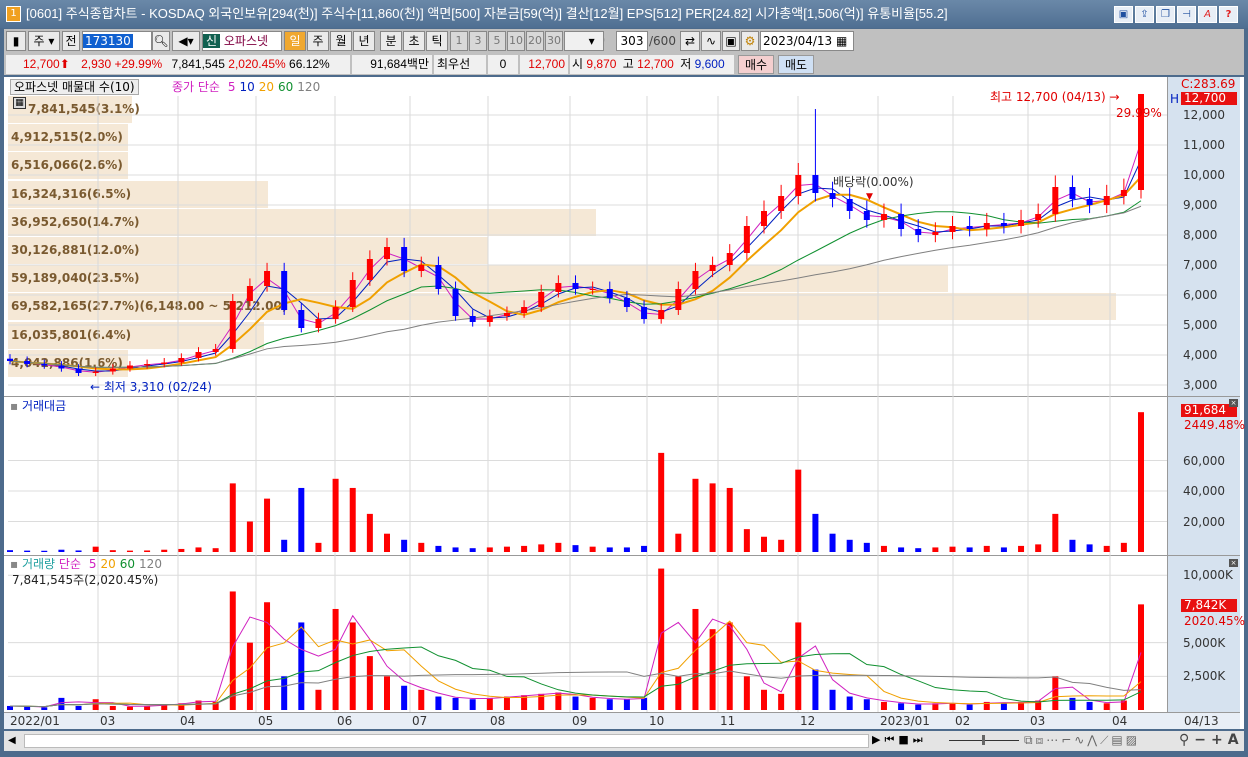 Image resolution: width=1248 pixels, height=757 pixels. What do you see at coordinates (1209, 410) in the screenshot?
I see `amount-last-box: 91,684` at bounding box center [1209, 410].